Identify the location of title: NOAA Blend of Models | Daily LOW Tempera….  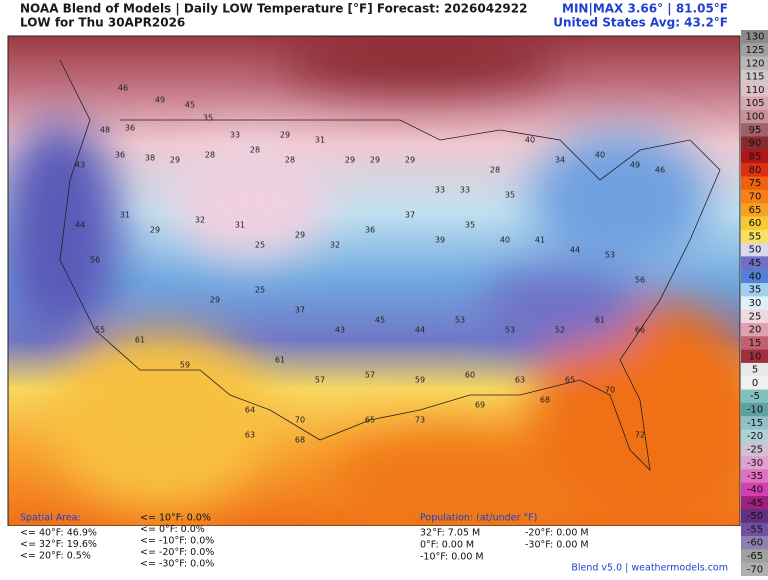
(273, 9).